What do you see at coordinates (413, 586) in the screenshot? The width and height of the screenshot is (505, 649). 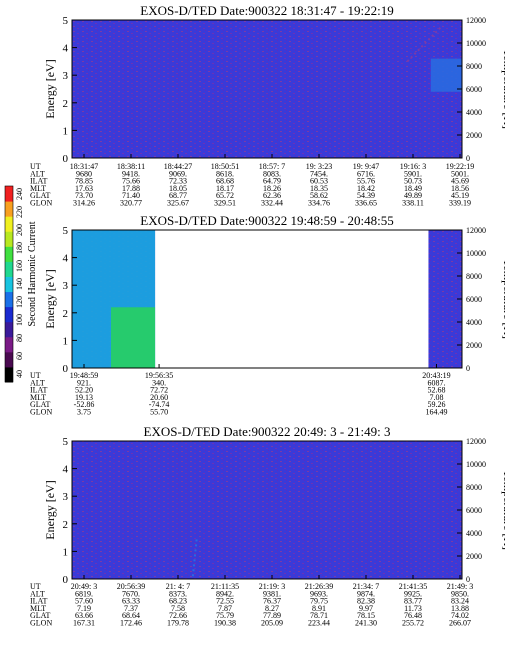 I see `ephemeris-cell: 21:41:35` at bounding box center [413, 586].